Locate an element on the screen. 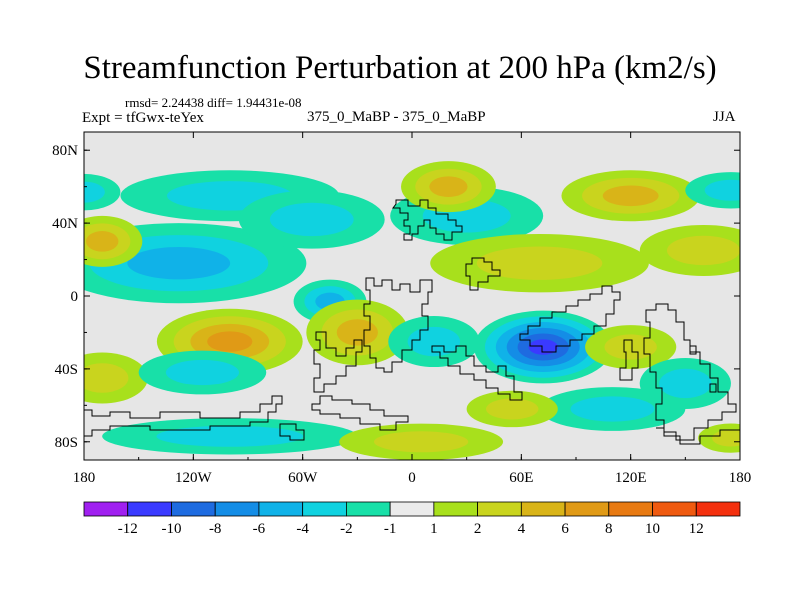 The width and height of the screenshot is (800, 600). x-tick-label: 0 is located at coordinates (412, 478).